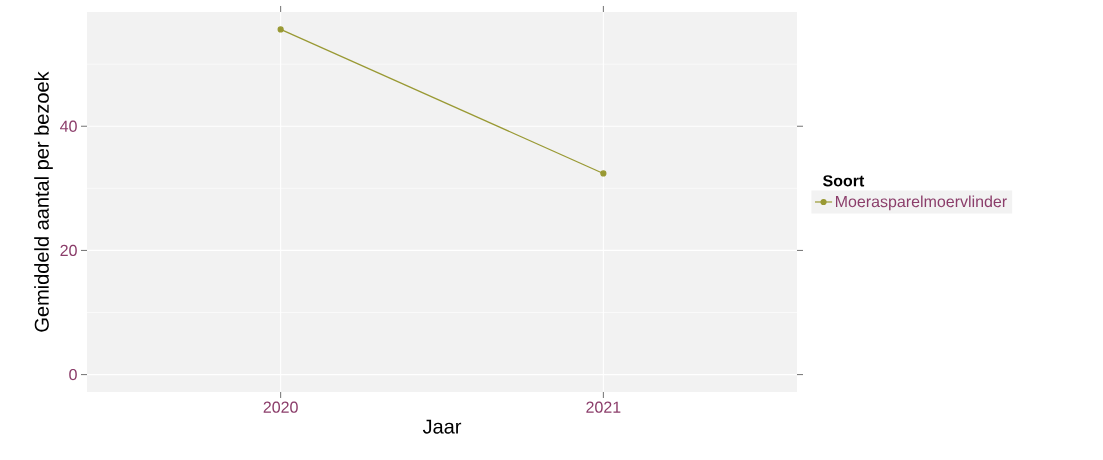 The height and width of the screenshot is (460, 1103). Describe the element at coordinates (921, 203) in the screenshot. I see `legend-label: Moerasparelmoervlinder` at that location.